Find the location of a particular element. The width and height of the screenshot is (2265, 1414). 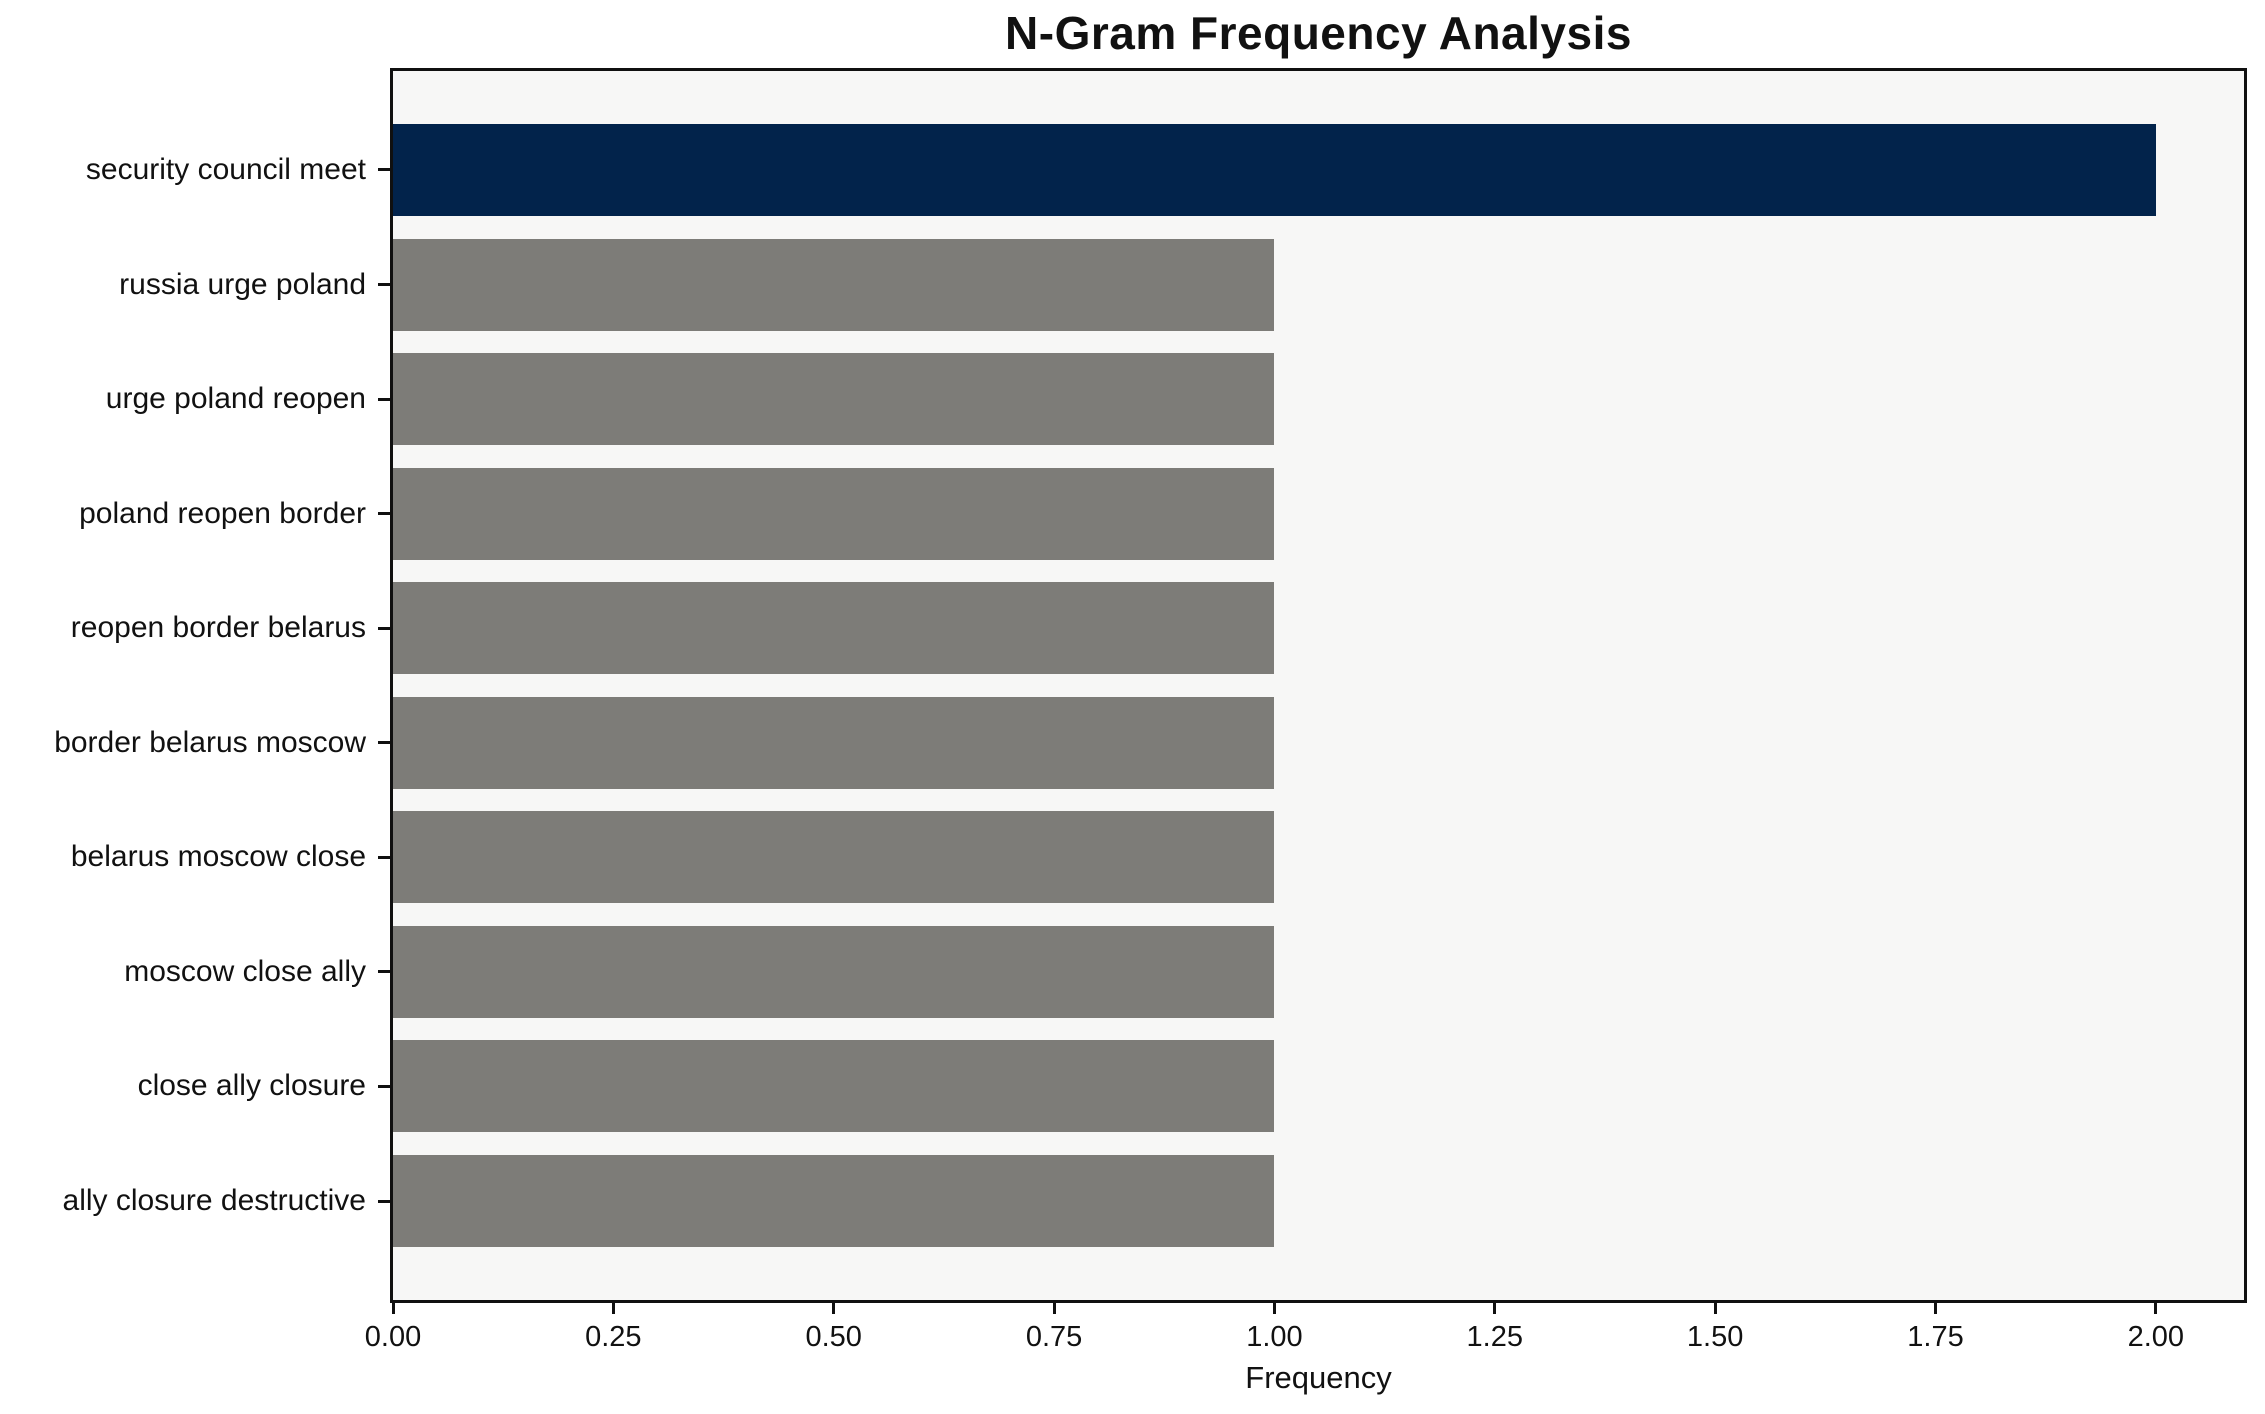

xtick-label-0.25: 0.25 is located at coordinates (613, 1337).